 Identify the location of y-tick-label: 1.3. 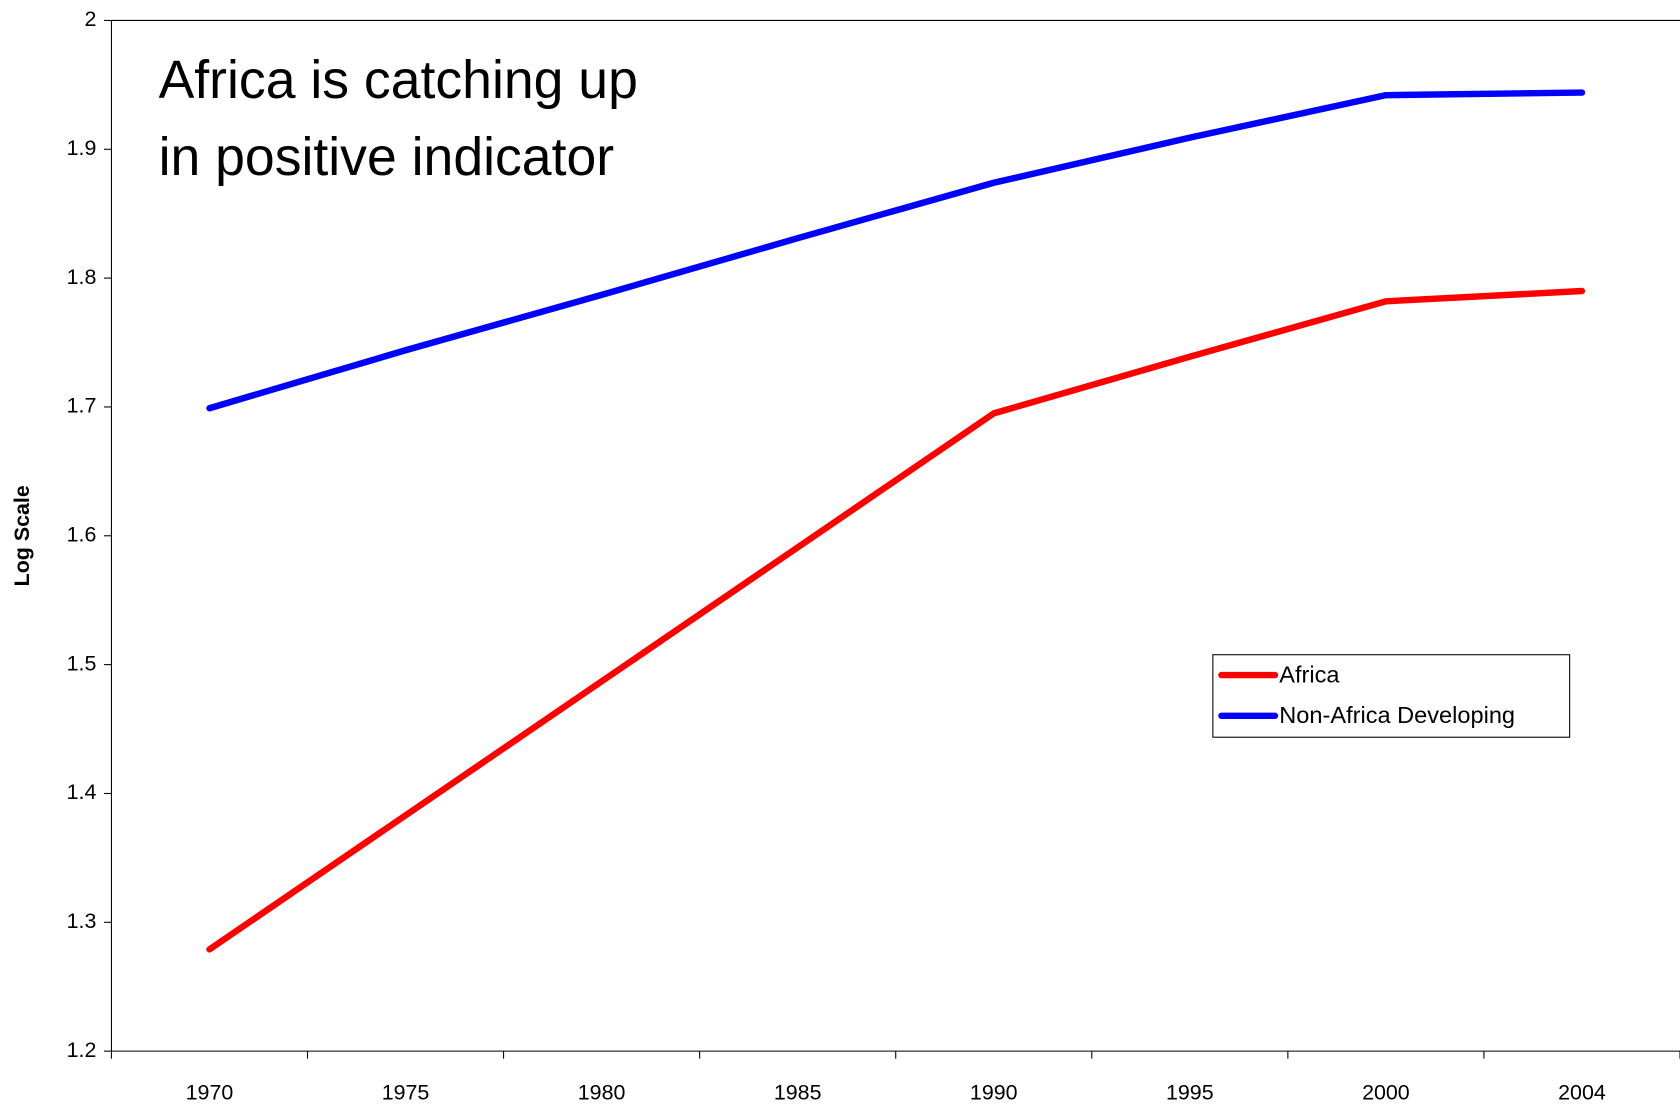
(82, 921).